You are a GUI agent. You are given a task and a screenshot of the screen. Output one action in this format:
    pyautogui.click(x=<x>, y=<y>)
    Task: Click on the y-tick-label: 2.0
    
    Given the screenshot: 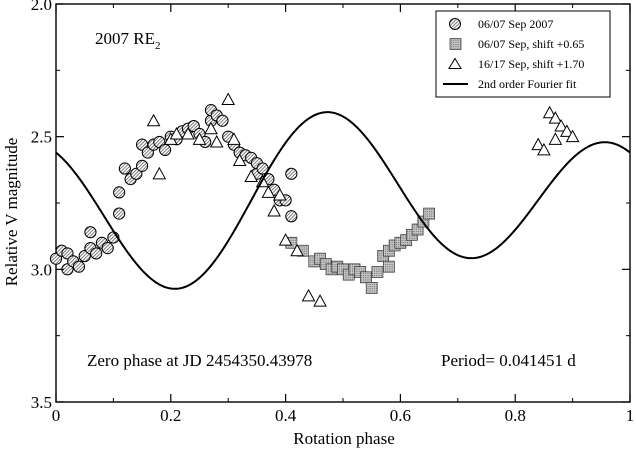 What is the action you would take?
    pyautogui.click(x=41, y=7)
    